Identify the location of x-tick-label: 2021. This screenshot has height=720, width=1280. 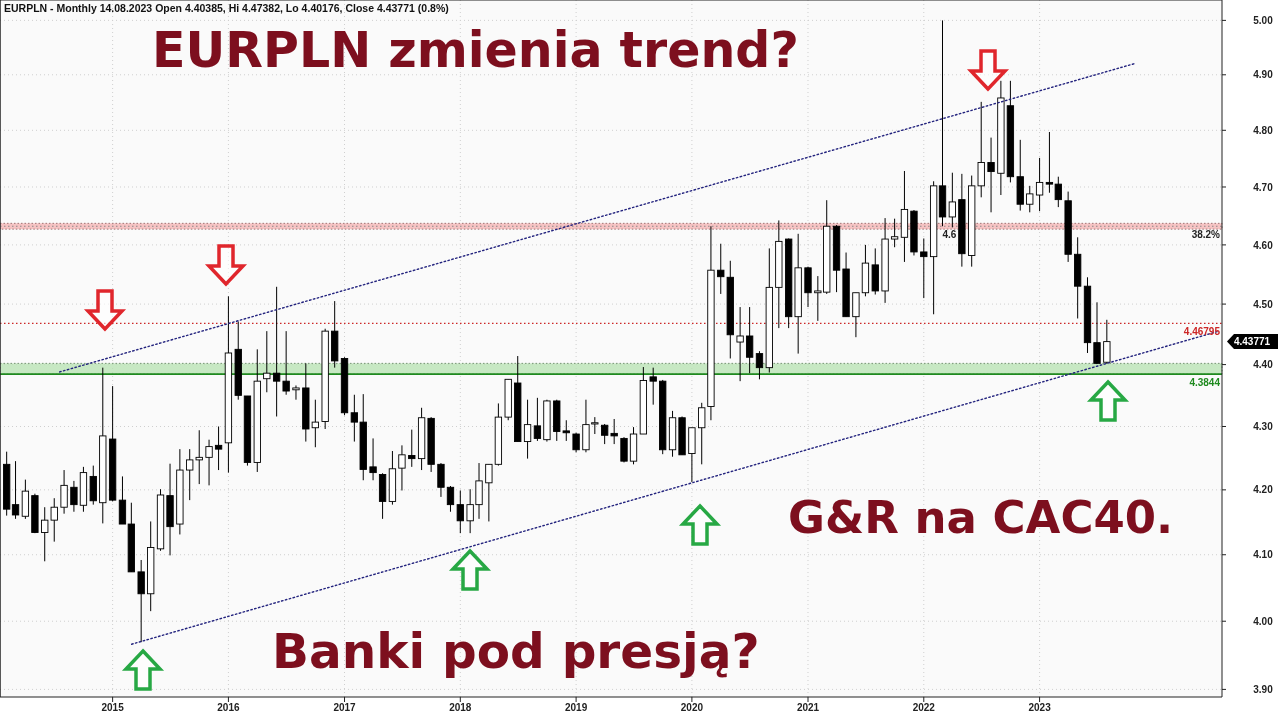
(808, 707).